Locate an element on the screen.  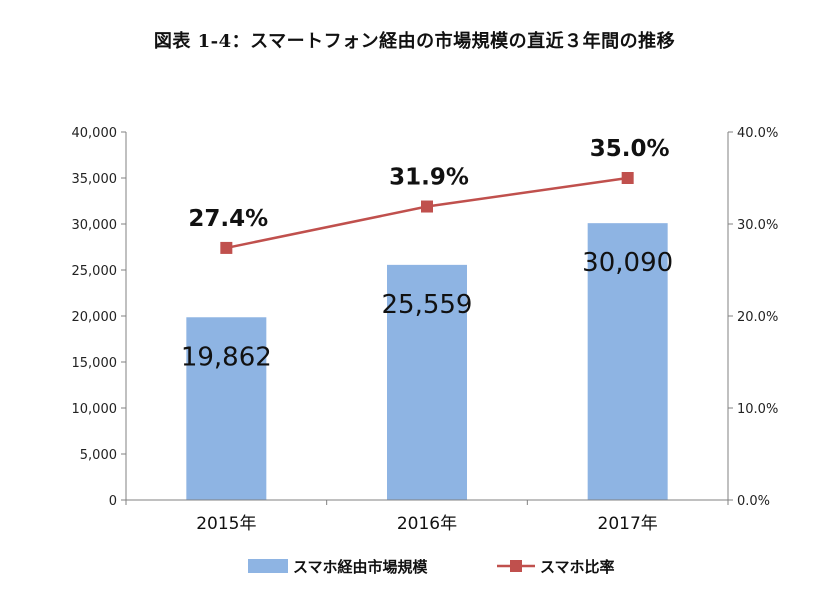
x-tick-label: 2017年 is located at coordinates (628, 524).